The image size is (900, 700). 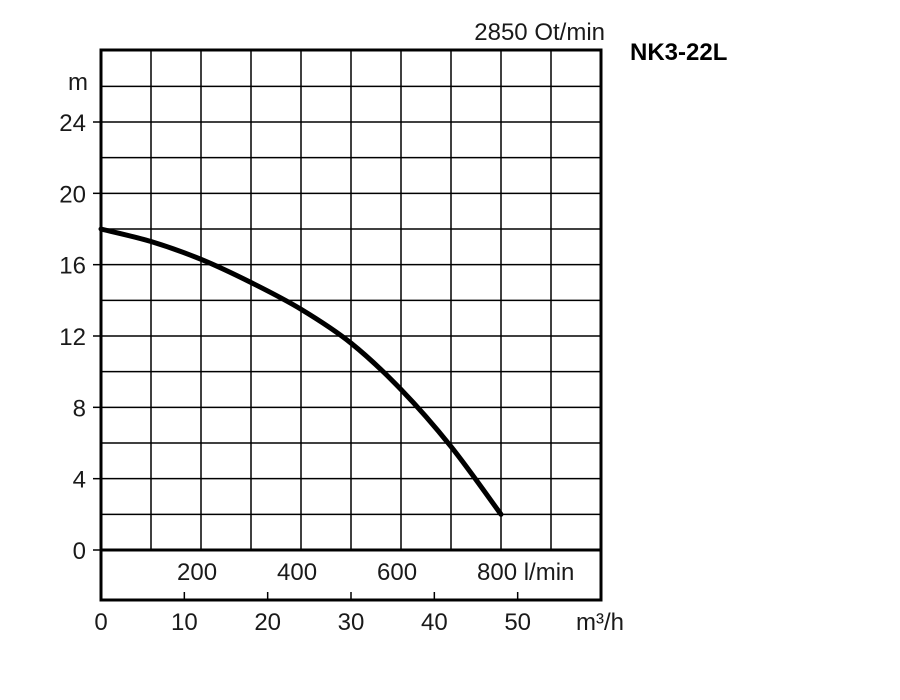 I want to click on x-tick-label-m3h: 10, so click(x=184, y=622).